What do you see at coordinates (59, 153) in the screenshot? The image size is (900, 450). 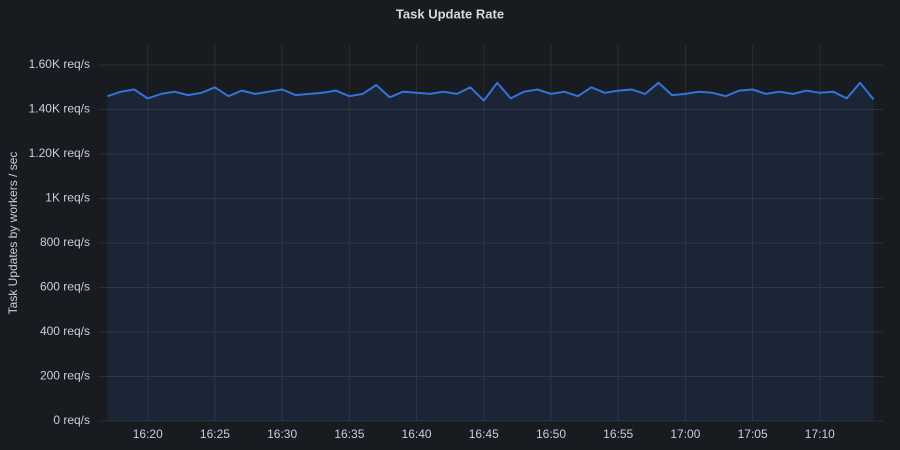 I see `y-tick-label: 1.20K req/s` at bounding box center [59, 153].